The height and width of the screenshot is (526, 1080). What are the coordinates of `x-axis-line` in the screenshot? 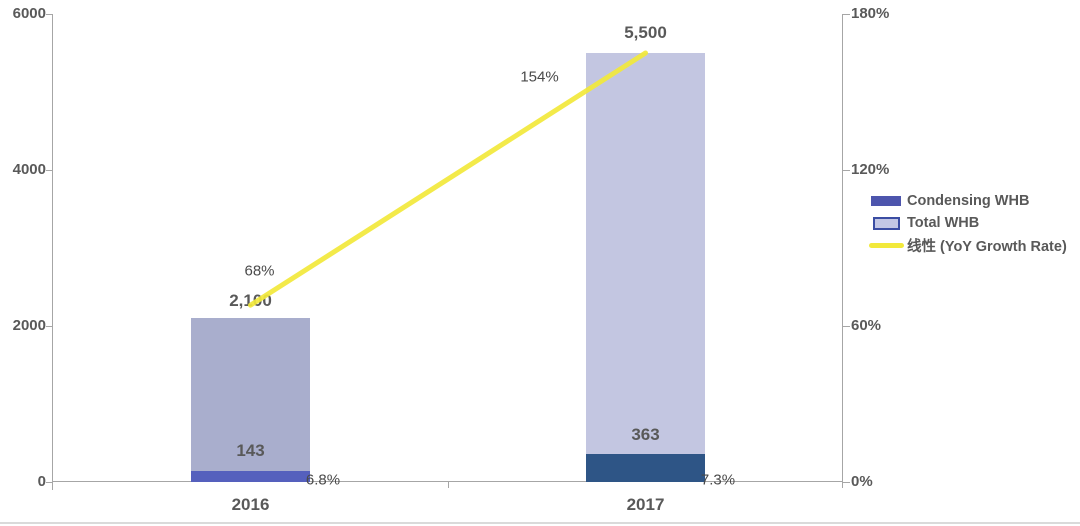 It's located at (448, 481).